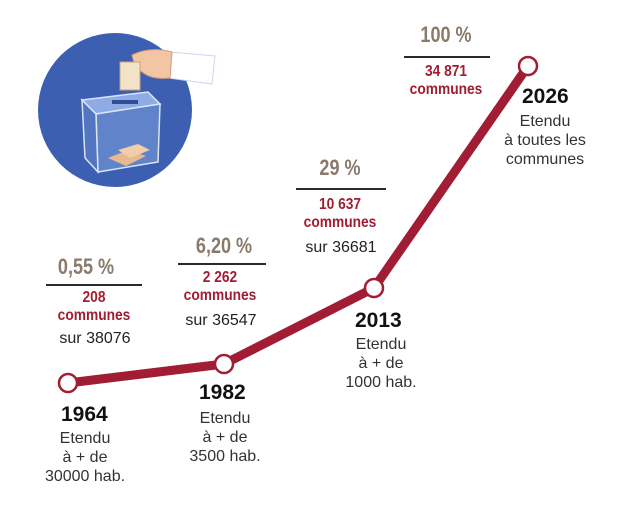 The width and height of the screenshot is (620, 508). I want to click on divider-2013, so click(341, 189).